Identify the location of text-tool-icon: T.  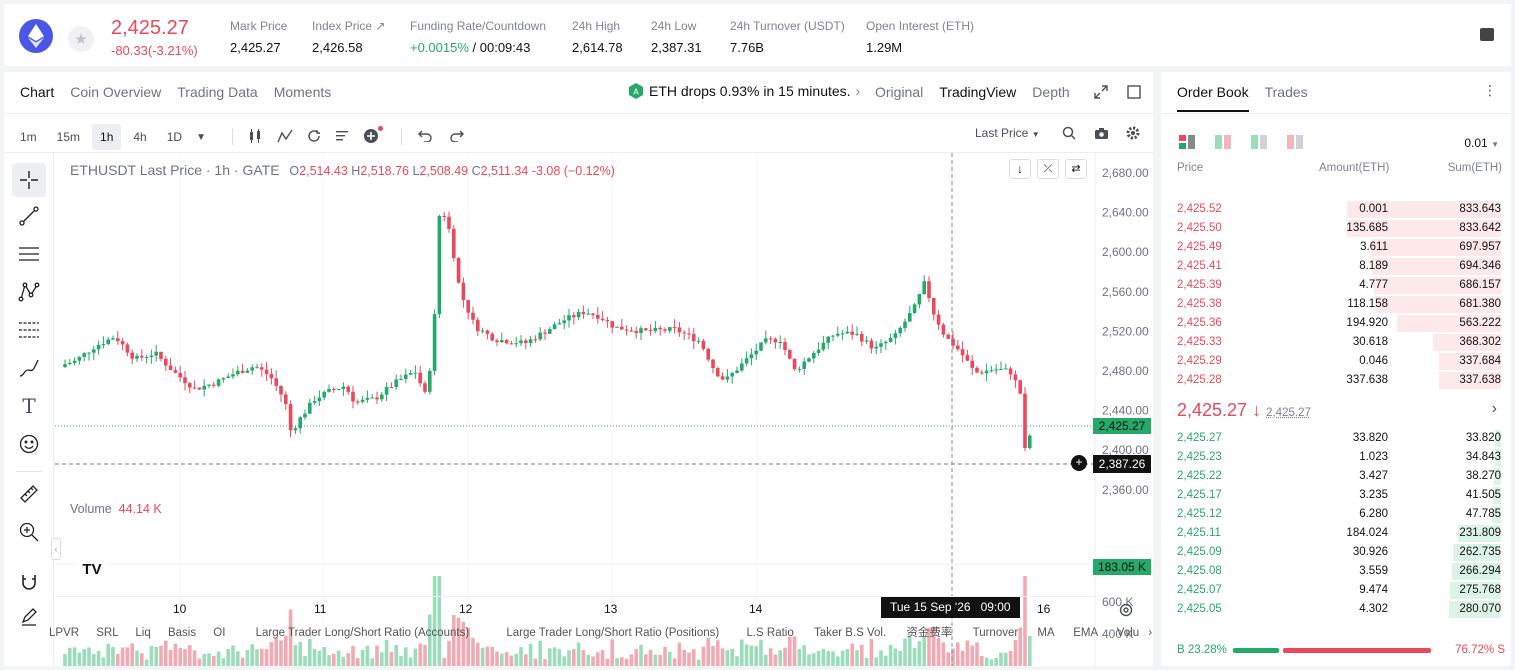
(29, 406).